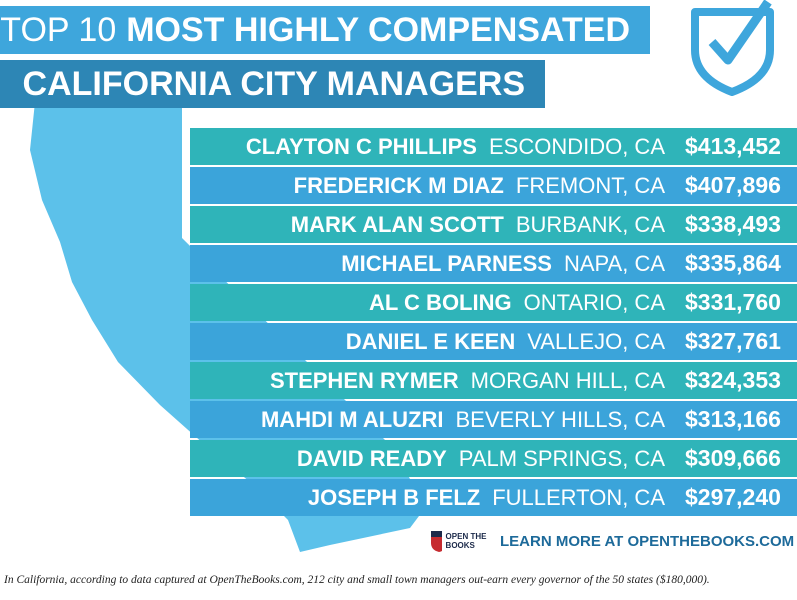  I want to click on manager-salary: $413,452, so click(733, 146).